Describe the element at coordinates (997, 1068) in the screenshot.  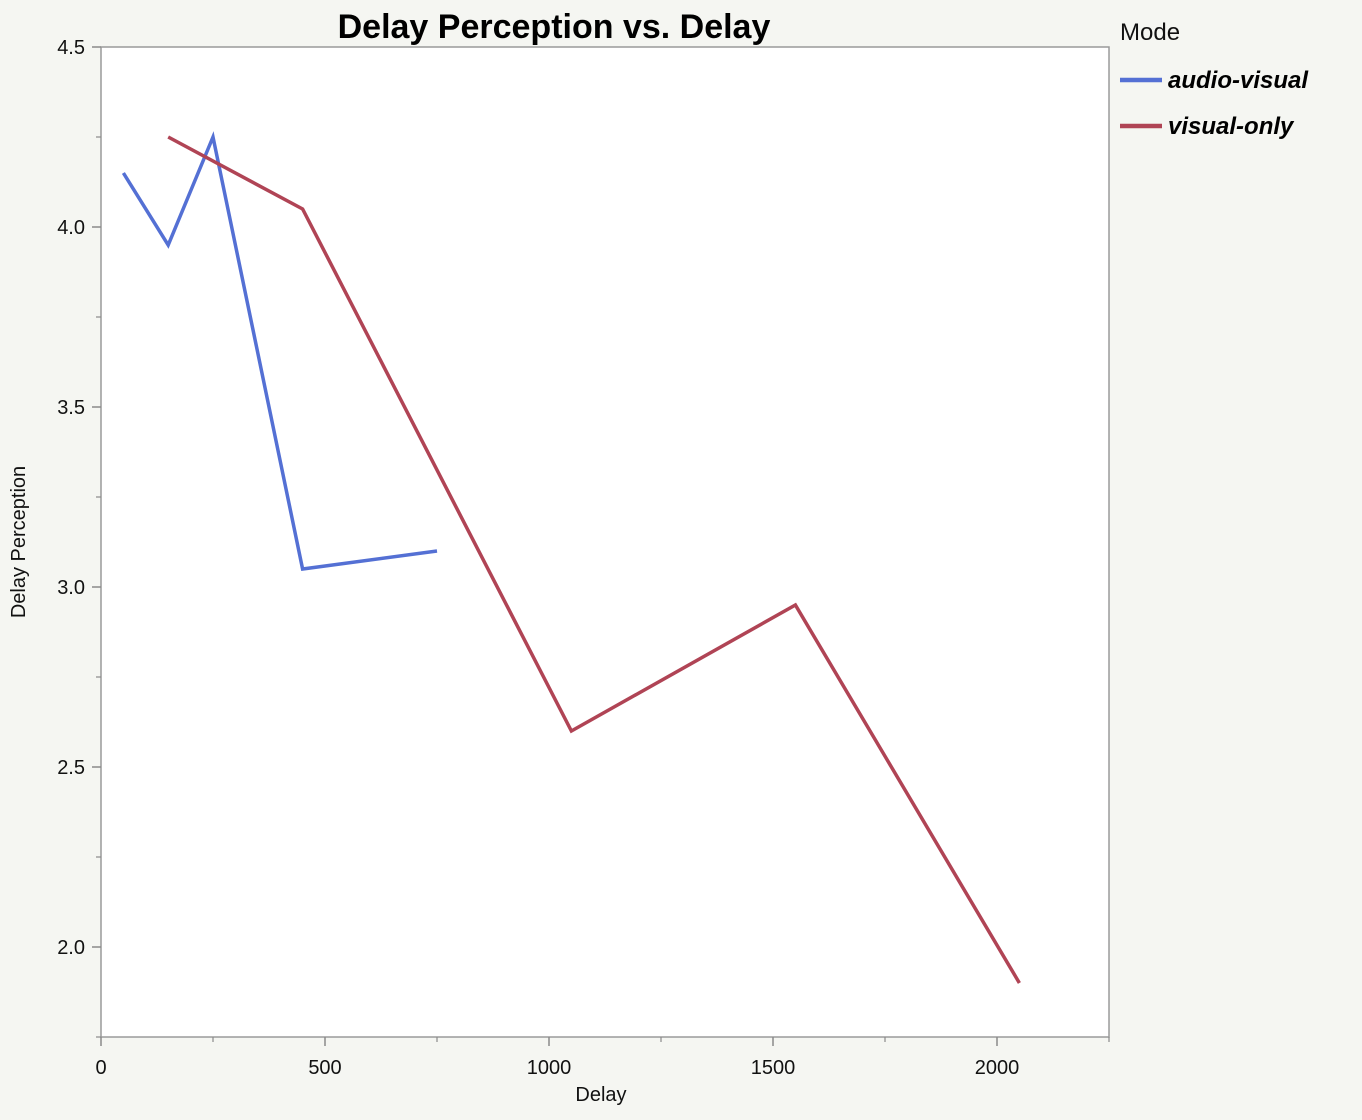
I see `x-tick-label: 2000` at that location.